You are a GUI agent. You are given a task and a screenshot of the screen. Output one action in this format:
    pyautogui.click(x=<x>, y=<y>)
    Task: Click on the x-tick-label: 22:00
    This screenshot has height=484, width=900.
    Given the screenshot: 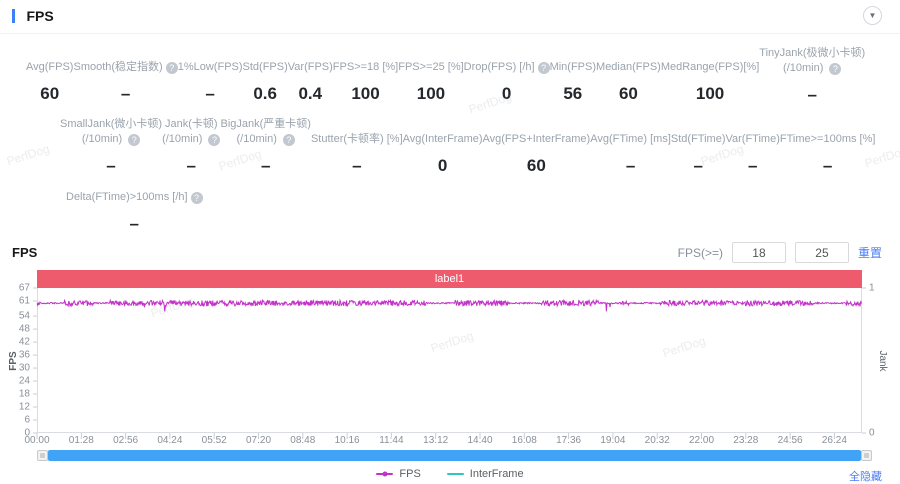 What is the action you would take?
    pyautogui.click(x=701, y=440)
    